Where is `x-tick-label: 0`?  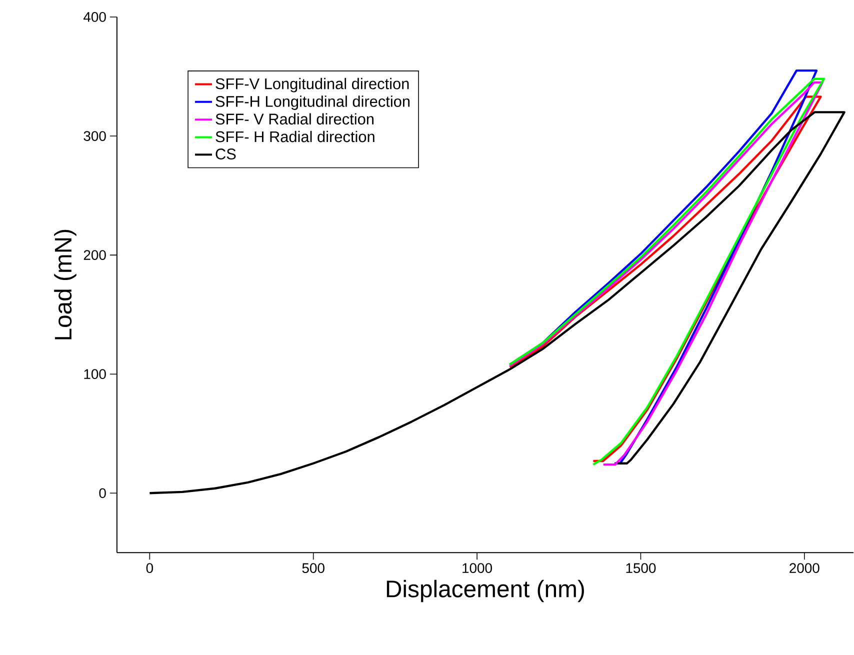
x-tick-label: 0 is located at coordinates (150, 568).